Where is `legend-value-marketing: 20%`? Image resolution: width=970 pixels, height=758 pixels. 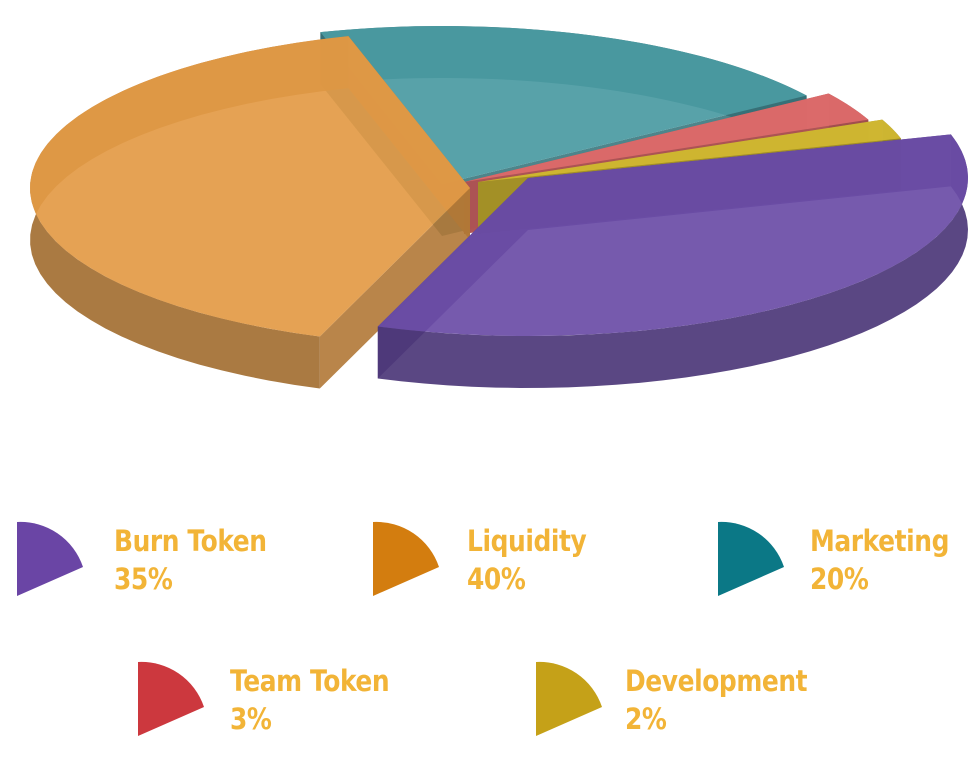
legend-value-marketing: 20% is located at coordinates (839, 579).